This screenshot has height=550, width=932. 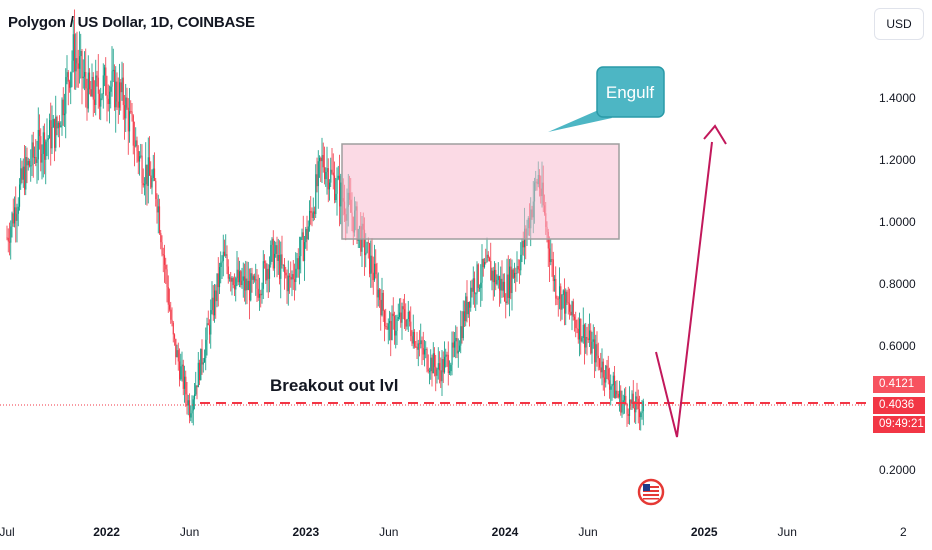 What do you see at coordinates (903, 532) in the screenshot?
I see `x-tick-label: 2` at bounding box center [903, 532].